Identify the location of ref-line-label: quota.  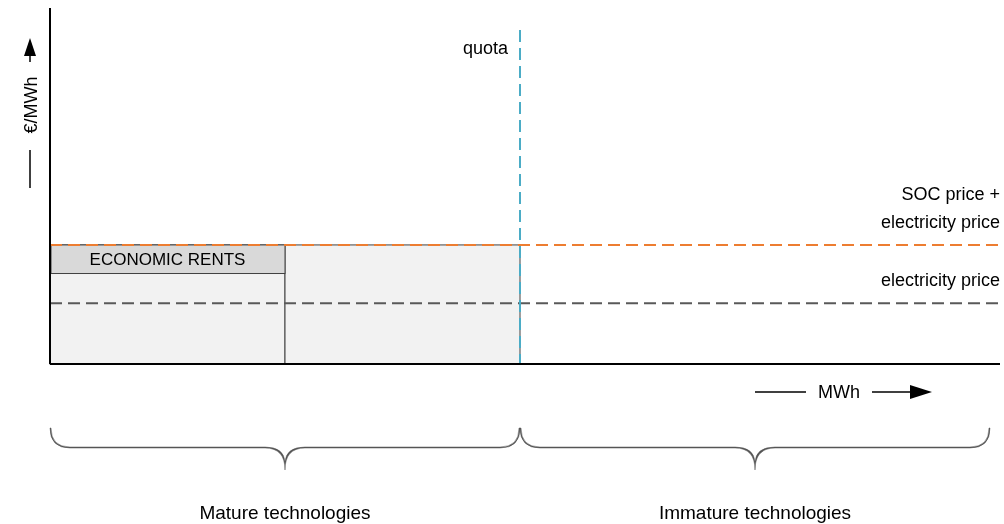
(485, 48).